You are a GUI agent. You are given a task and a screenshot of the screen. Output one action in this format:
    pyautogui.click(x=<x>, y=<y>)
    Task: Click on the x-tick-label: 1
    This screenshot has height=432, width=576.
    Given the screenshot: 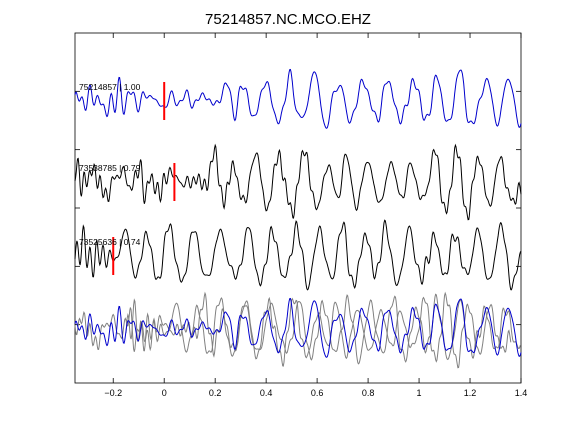 What is the action you would take?
    pyautogui.click(x=419, y=393)
    